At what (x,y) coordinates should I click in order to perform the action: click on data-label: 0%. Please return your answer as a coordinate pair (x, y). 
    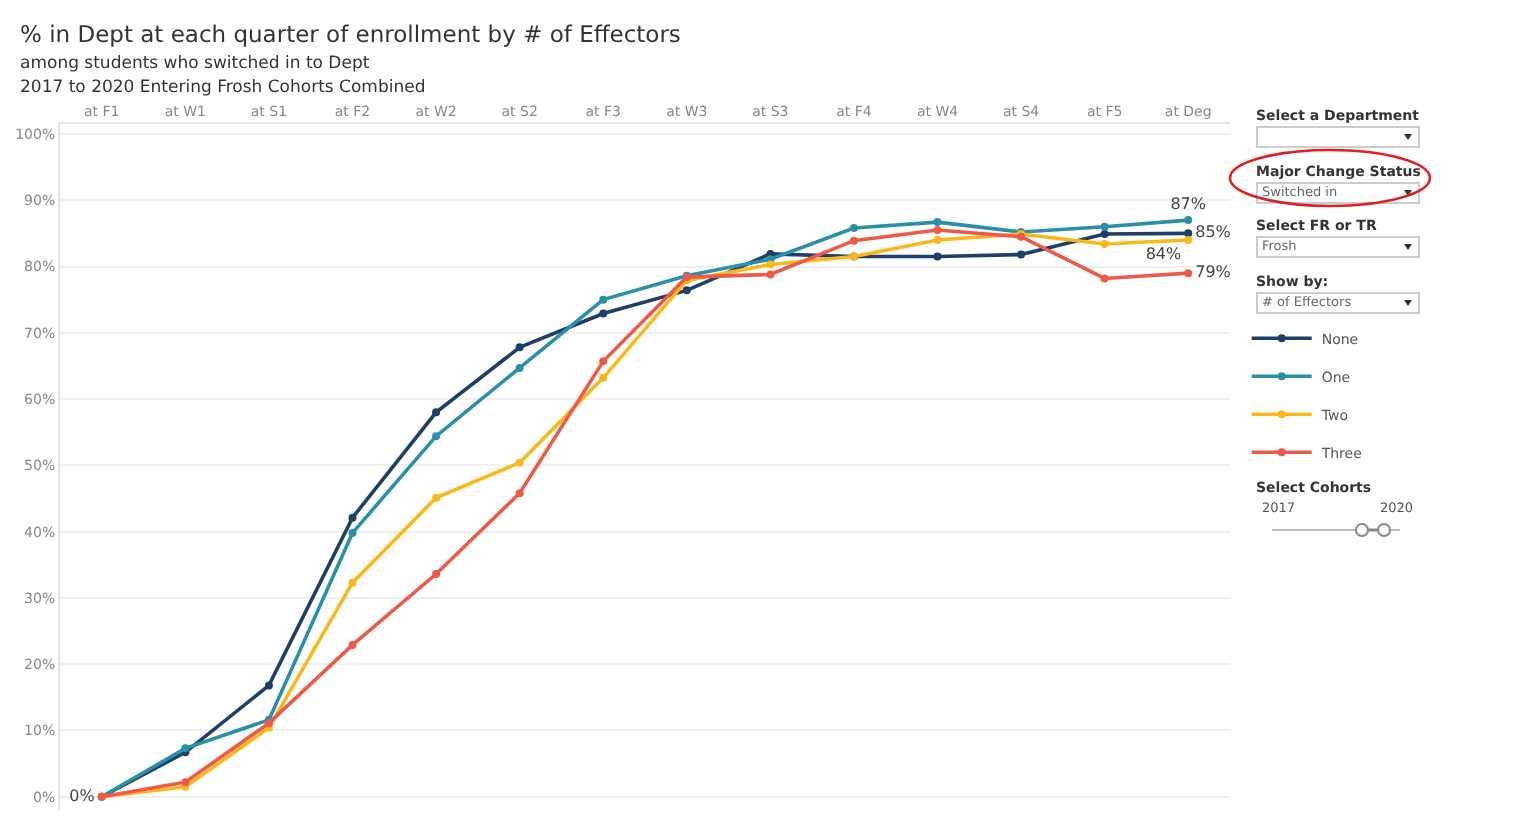
    Looking at the image, I should click on (82, 795).